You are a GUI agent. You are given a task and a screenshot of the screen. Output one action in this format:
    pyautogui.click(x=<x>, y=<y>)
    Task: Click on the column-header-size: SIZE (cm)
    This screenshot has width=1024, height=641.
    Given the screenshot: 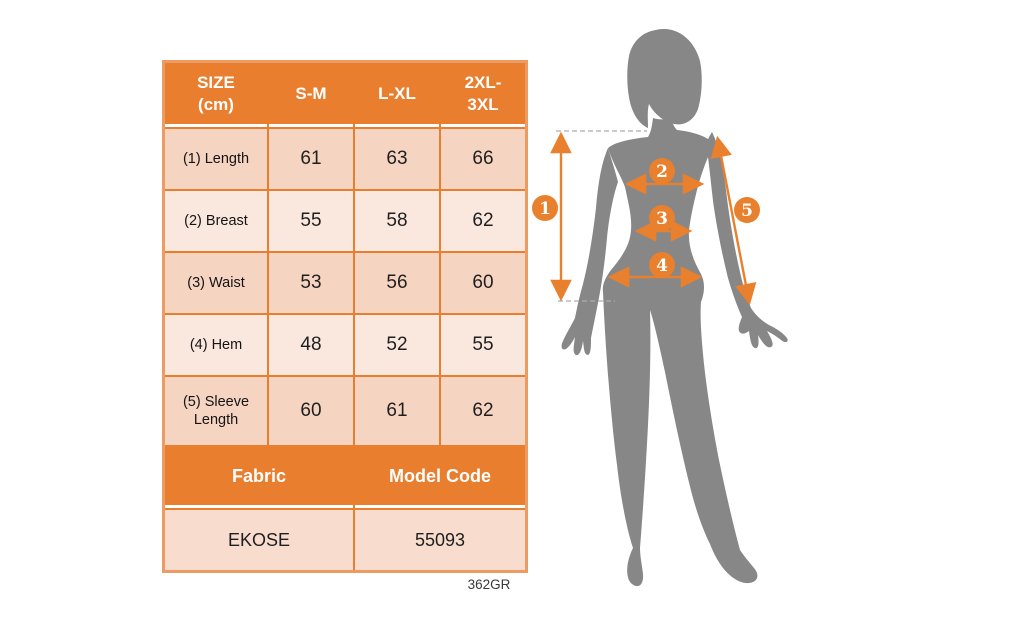 What is the action you would take?
    pyautogui.click(x=216, y=95)
    